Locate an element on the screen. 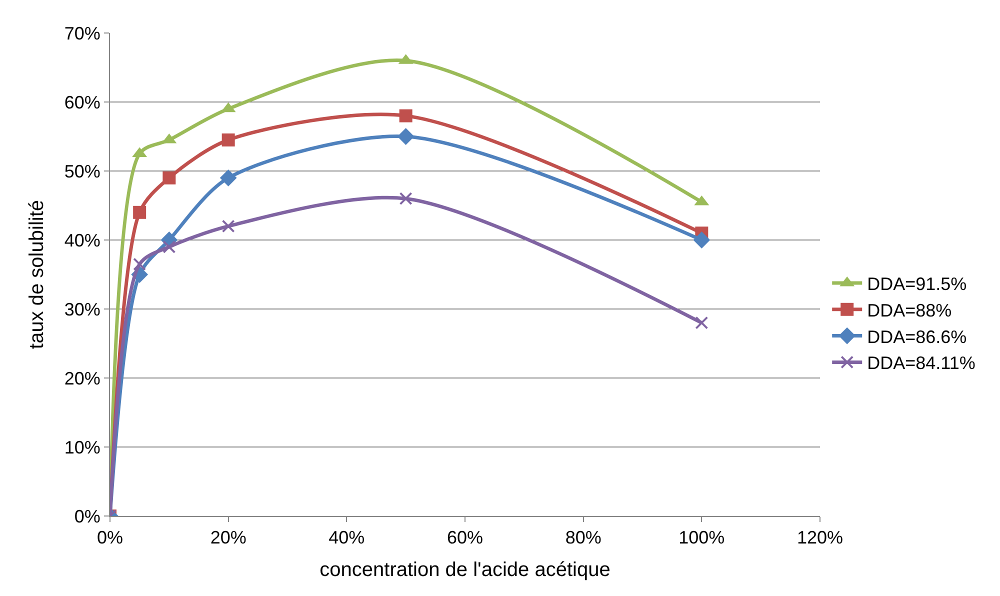 The image size is (1000, 596). x-tick-label: 20% is located at coordinates (228, 538).